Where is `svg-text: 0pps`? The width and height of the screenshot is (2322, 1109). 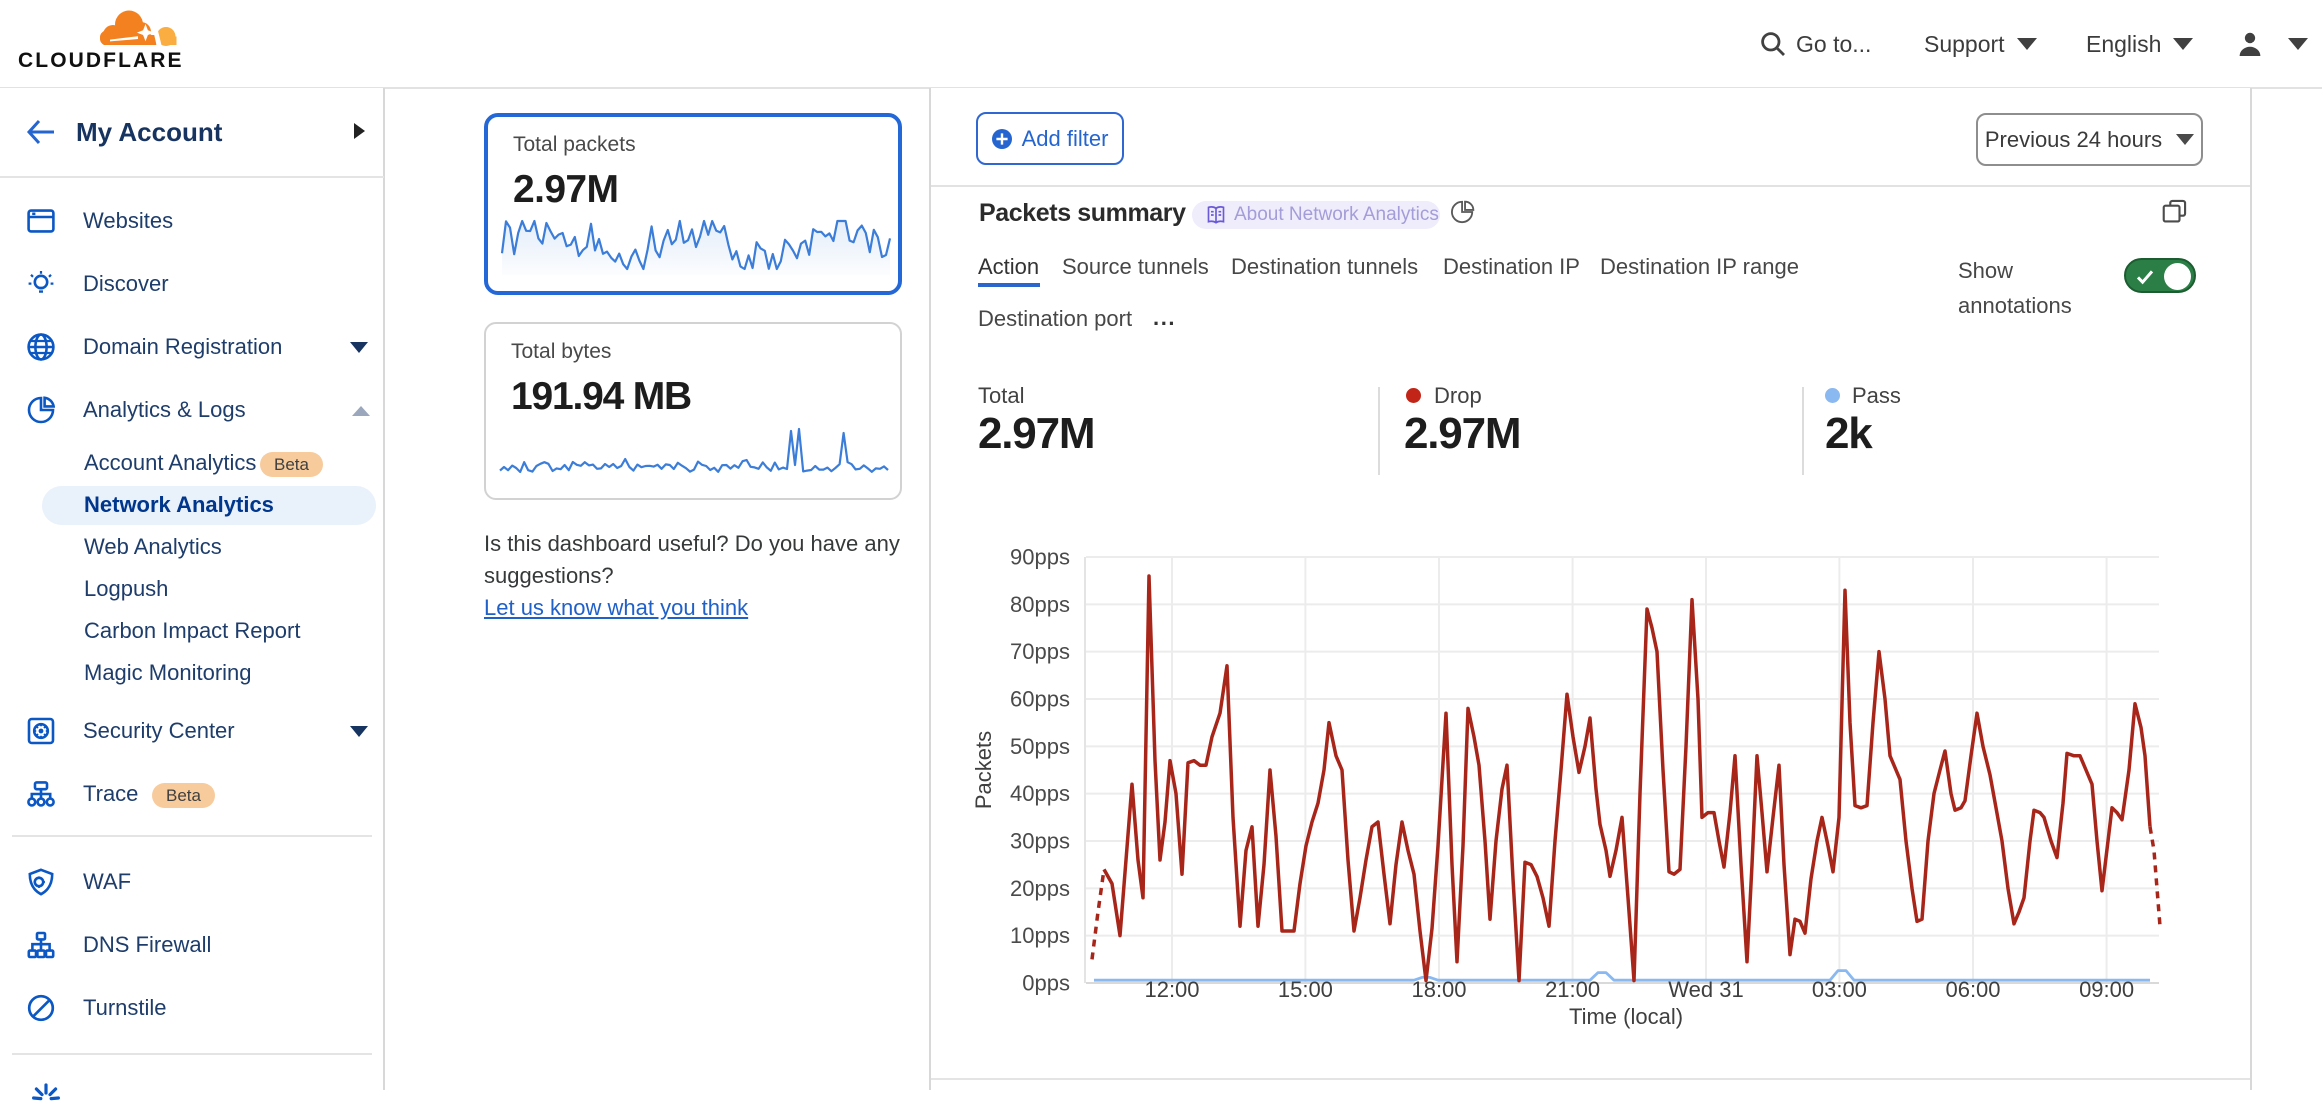 svg-text: 0pps is located at coordinates (1046, 983).